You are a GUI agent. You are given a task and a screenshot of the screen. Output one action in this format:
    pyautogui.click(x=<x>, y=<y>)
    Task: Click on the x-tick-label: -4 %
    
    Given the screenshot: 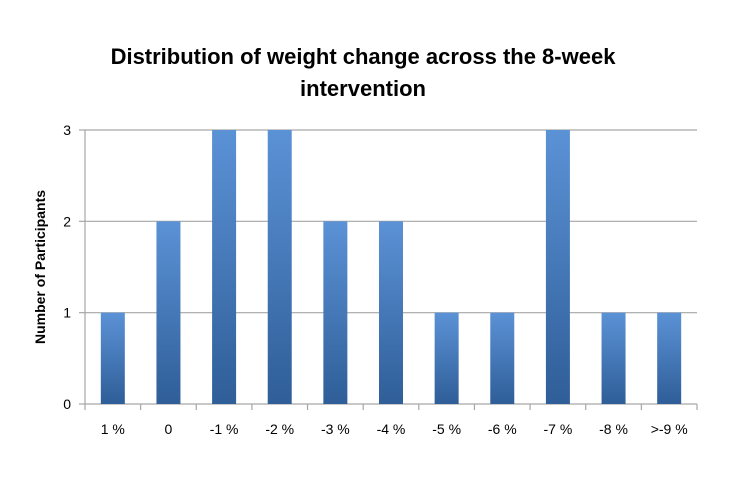 What is the action you would take?
    pyautogui.click(x=391, y=429)
    